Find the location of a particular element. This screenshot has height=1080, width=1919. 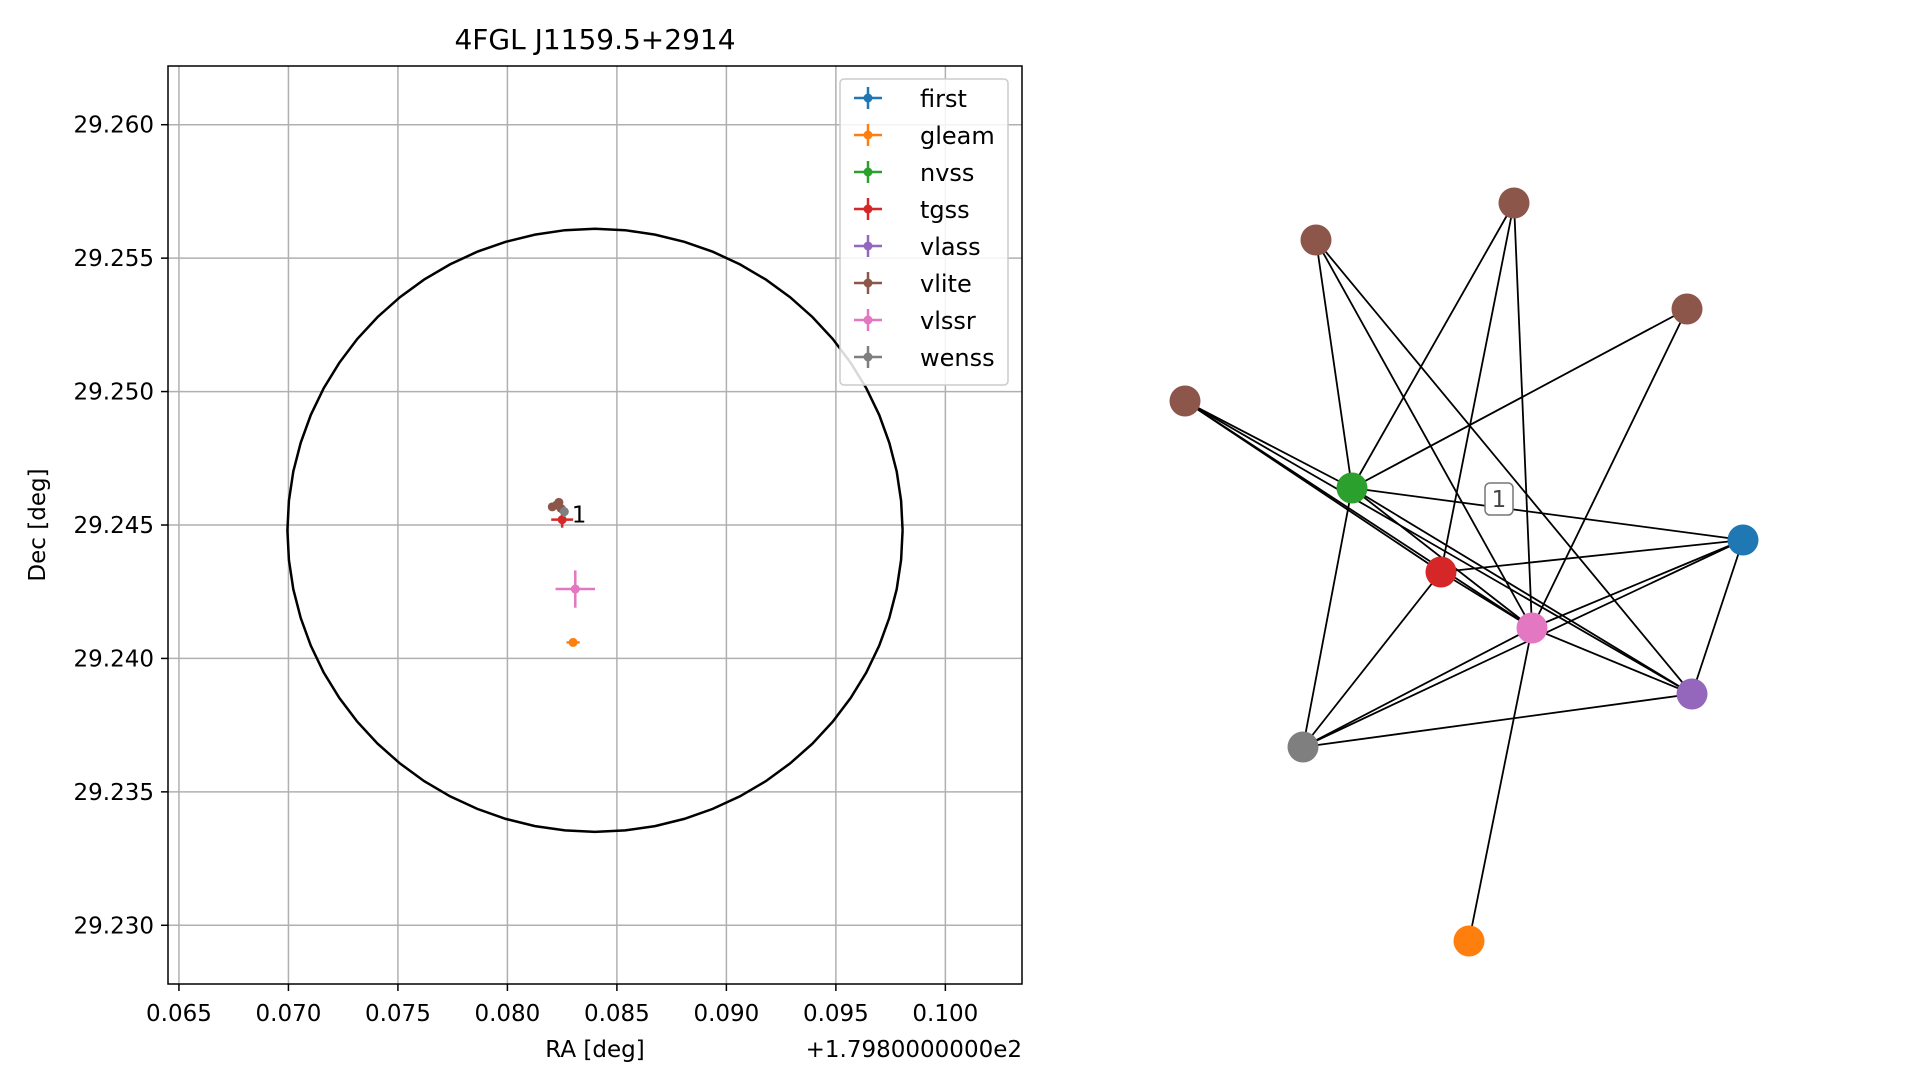

legend-label: gleam is located at coordinates (957, 136).